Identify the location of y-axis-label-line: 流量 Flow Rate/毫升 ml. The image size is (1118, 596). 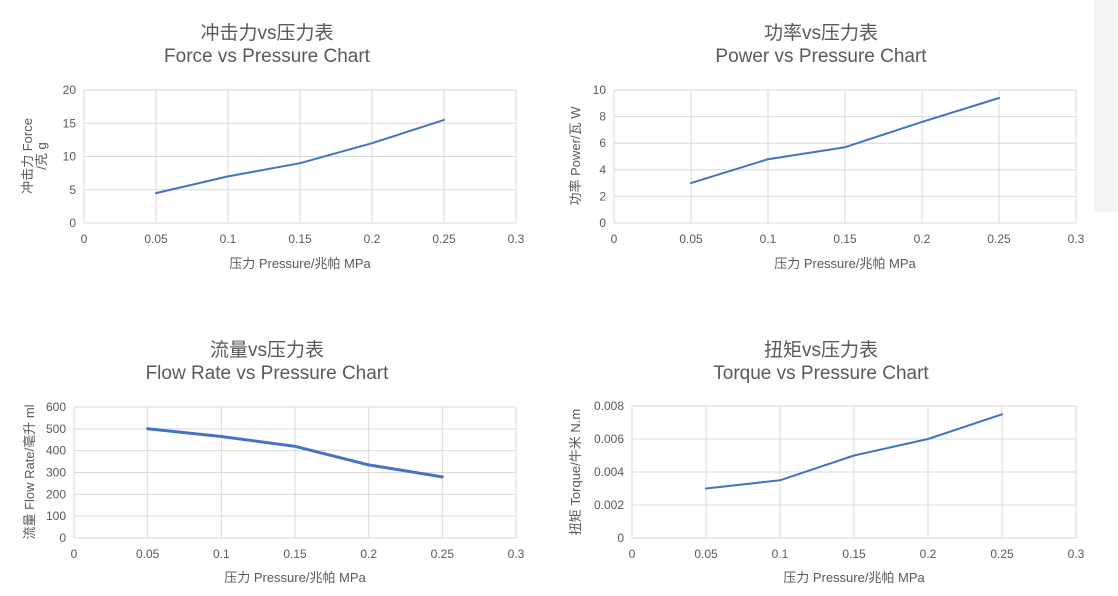
(29, 471).